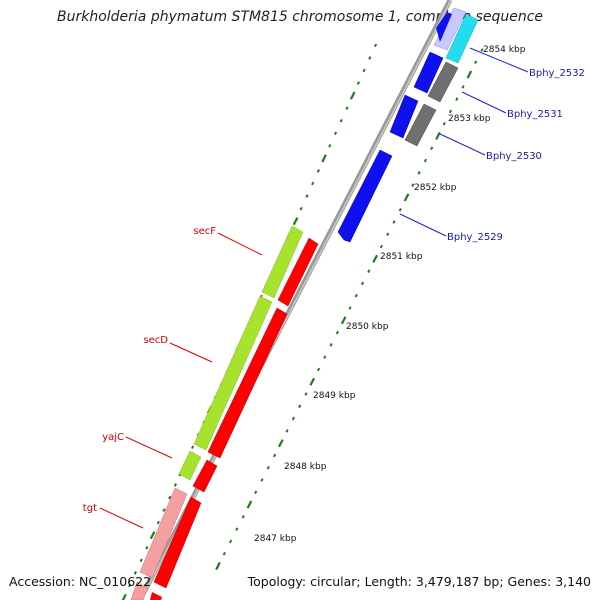 This screenshot has height=600, width=600. What do you see at coordinates (190, 465) in the screenshot?
I see `gene-yajC-outer` at bounding box center [190, 465].